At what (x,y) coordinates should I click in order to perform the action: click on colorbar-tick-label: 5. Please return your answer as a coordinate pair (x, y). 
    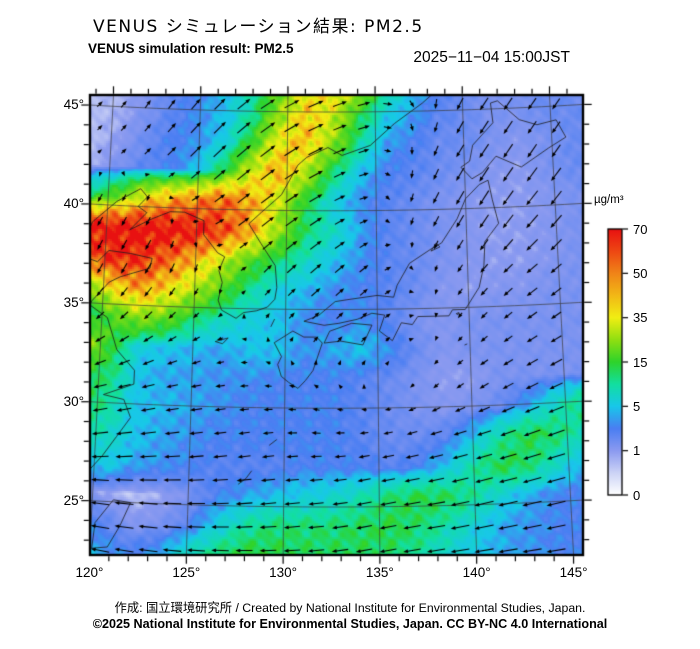
    Looking at the image, I should click on (637, 406).